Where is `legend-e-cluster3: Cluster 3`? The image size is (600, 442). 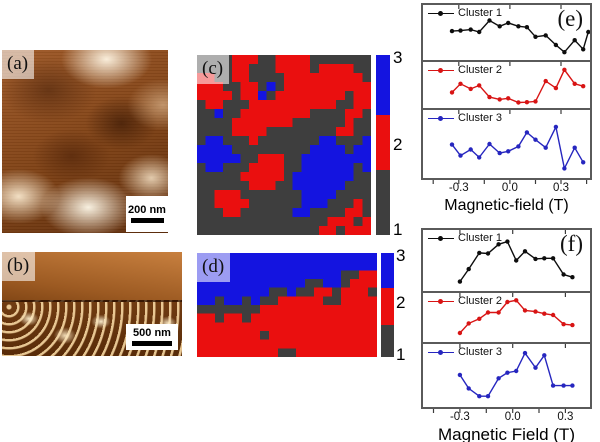
legend-e-cluster3: Cluster 3 is located at coordinates (465, 118).